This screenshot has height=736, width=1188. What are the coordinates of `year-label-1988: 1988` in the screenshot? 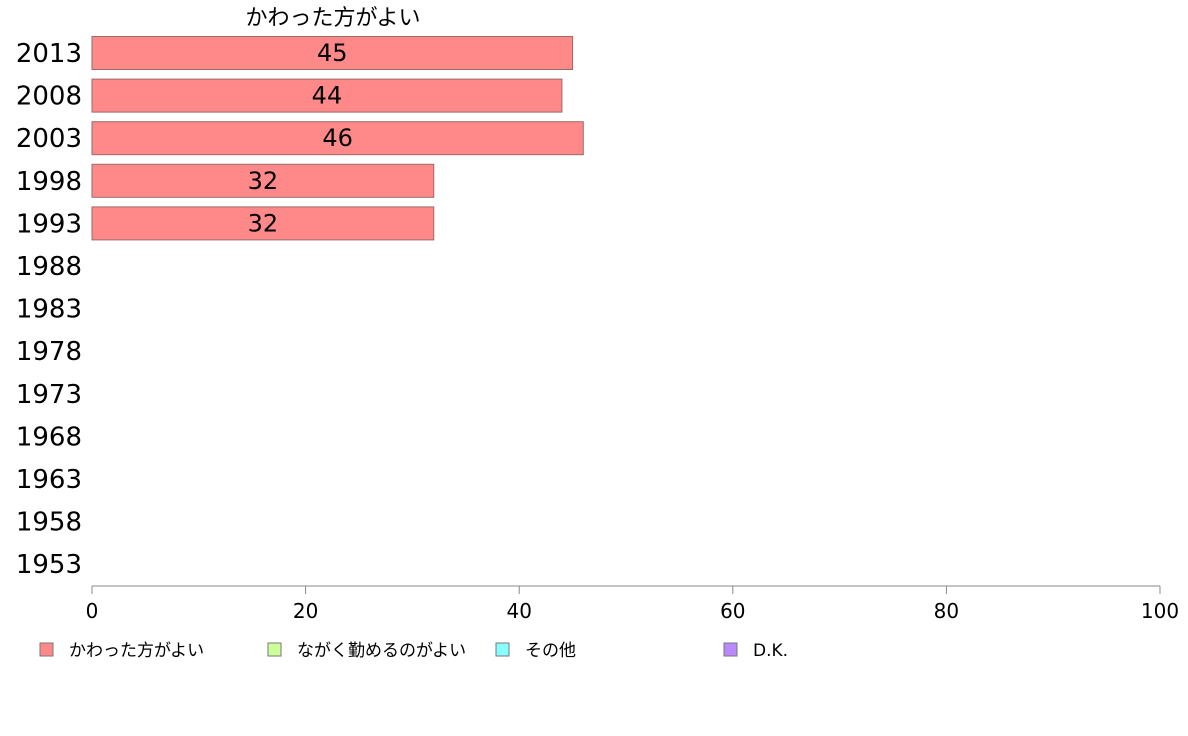 It's located at (49, 267).